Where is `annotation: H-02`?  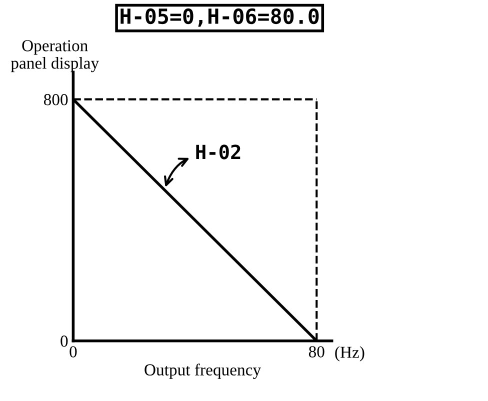
annotation: H-02 is located at coordinates (218, 152).